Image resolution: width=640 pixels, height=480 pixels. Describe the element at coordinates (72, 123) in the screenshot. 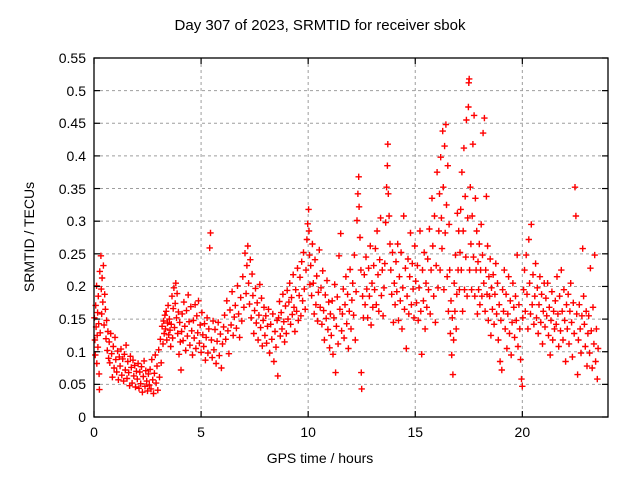

I see `y-tick-label: 0.45` at that location.